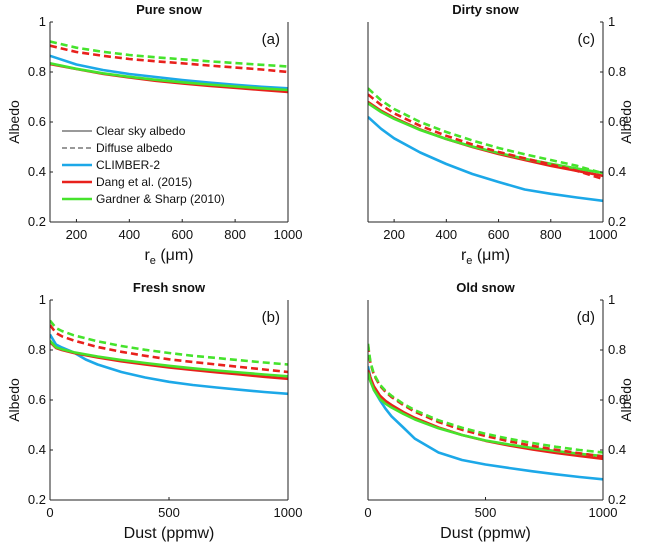 The image size is (650, 545). I want to click on legend-label: Diffuse albedo, so click(134, 148).